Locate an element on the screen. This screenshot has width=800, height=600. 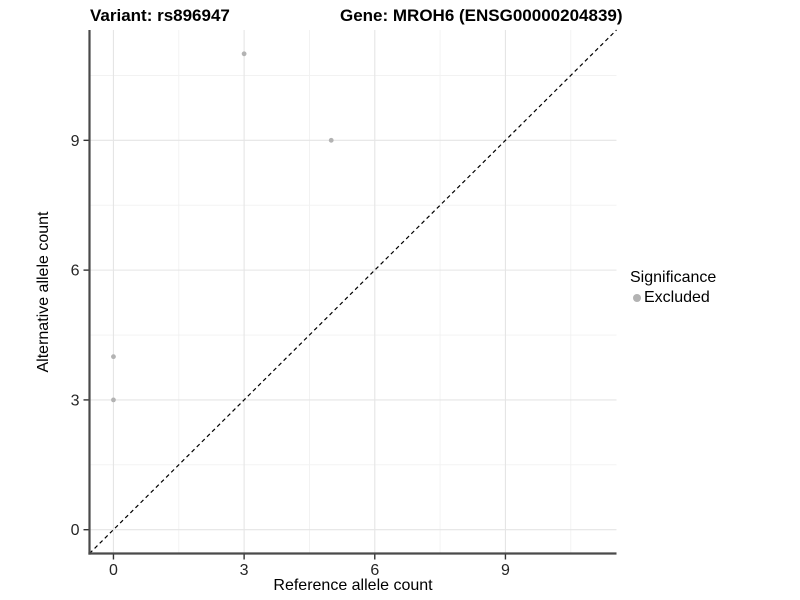
x-tick-label: 0 is located at coordinates (113, 570).